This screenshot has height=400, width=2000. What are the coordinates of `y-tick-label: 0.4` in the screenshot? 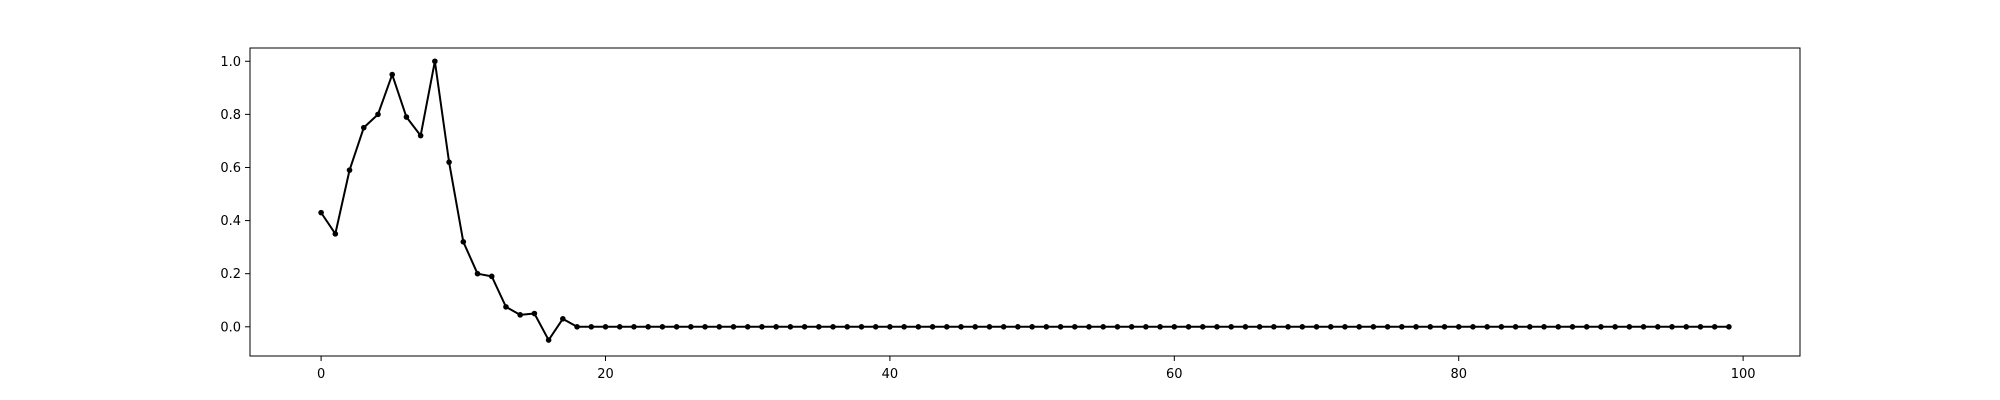 It's located at (230, 221).